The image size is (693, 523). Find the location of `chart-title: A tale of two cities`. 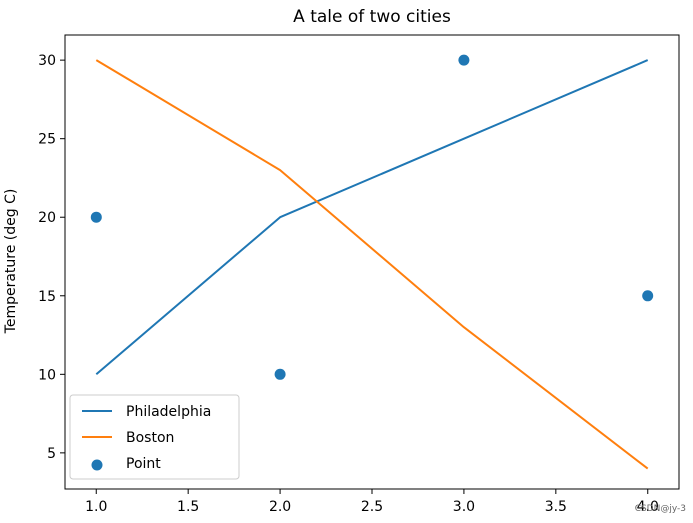

chart-title: A tale of two cities is located at coordinates (372, 17).